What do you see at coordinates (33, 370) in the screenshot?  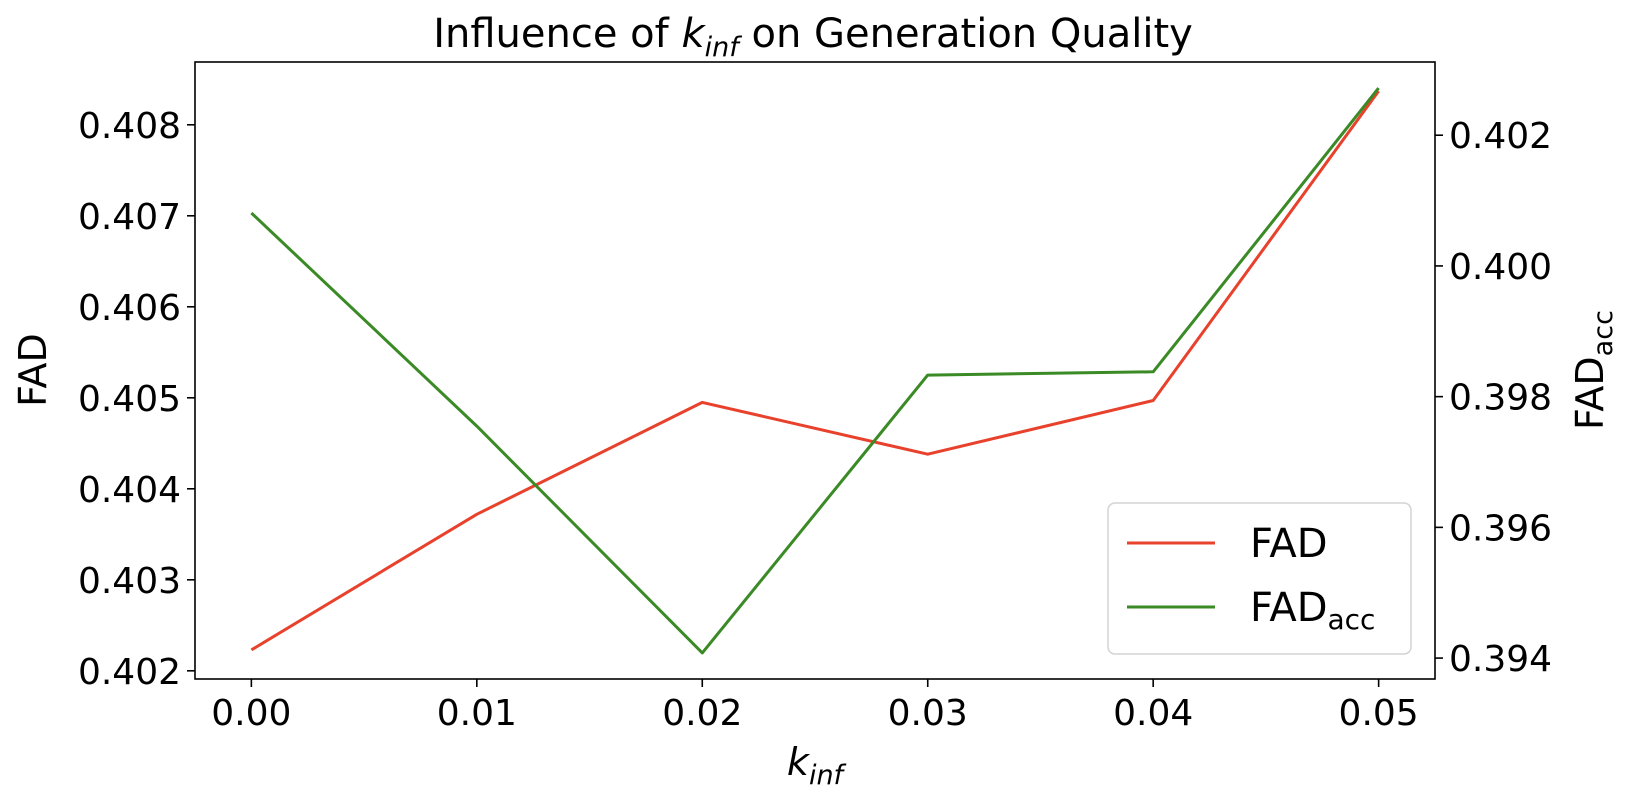 I see `left-y-axis-label: FAD` at bounding box center [33, 370].